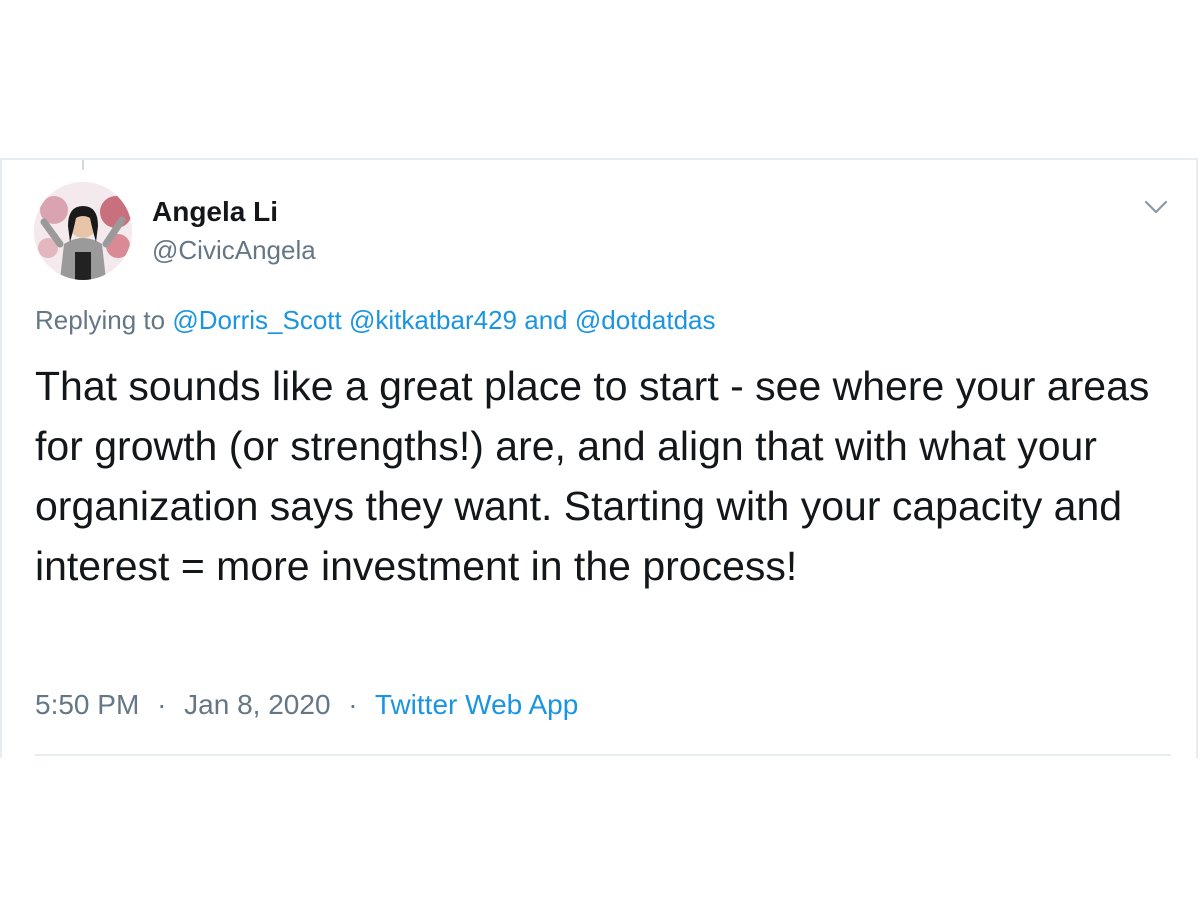  I want to click on mention-link: @dotdatdas, so click(645, 320).